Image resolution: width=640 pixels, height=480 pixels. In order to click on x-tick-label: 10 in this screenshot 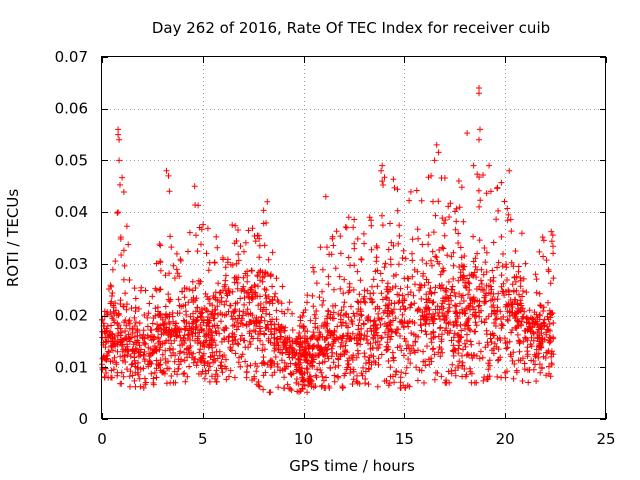, I will do `click(303, 439)`.